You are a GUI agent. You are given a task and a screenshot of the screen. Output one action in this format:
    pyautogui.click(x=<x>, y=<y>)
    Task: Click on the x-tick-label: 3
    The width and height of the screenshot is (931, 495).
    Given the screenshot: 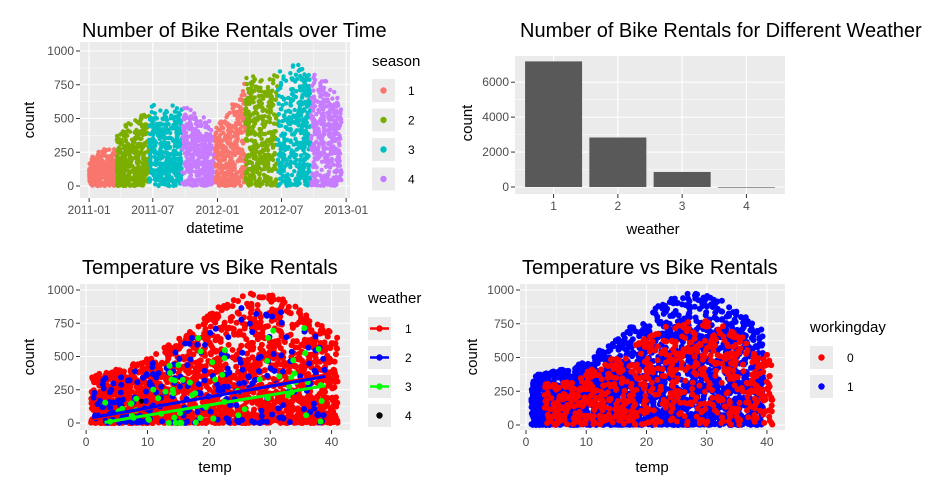 What is the action you would take?
    pyautogui.click(x=682, y=206)
    